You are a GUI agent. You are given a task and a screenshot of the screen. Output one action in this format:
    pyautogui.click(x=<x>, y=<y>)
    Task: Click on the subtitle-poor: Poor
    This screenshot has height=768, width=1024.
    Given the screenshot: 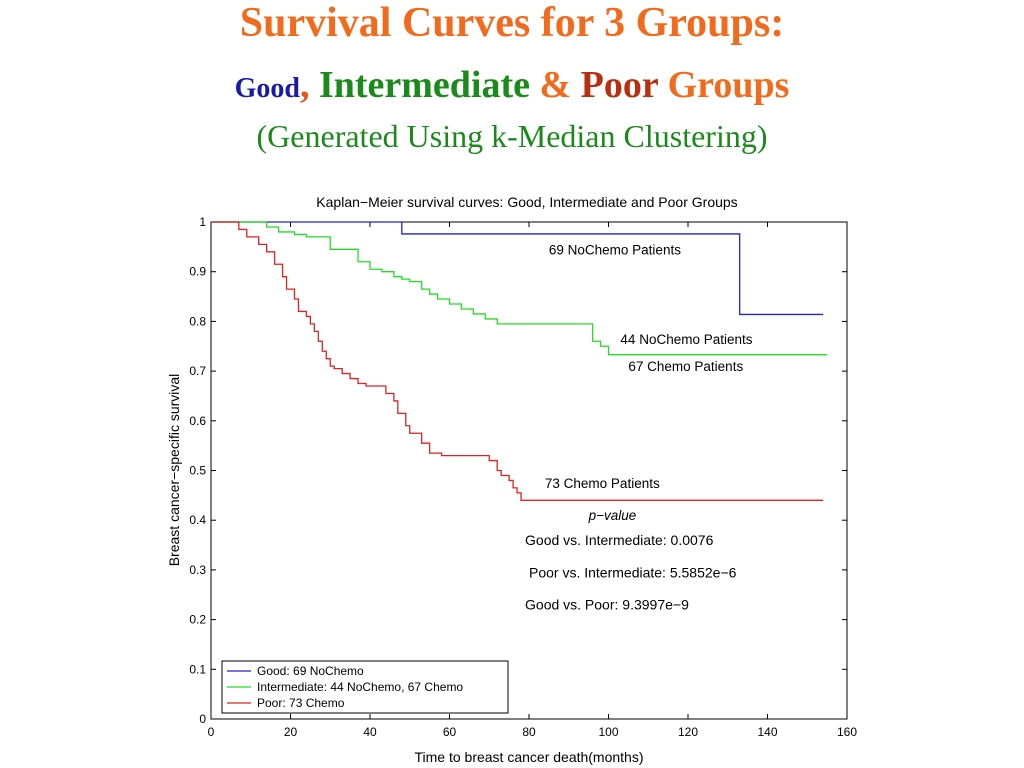 What is the action you would take?
    pyautogui.click(x=619, y=85)
    